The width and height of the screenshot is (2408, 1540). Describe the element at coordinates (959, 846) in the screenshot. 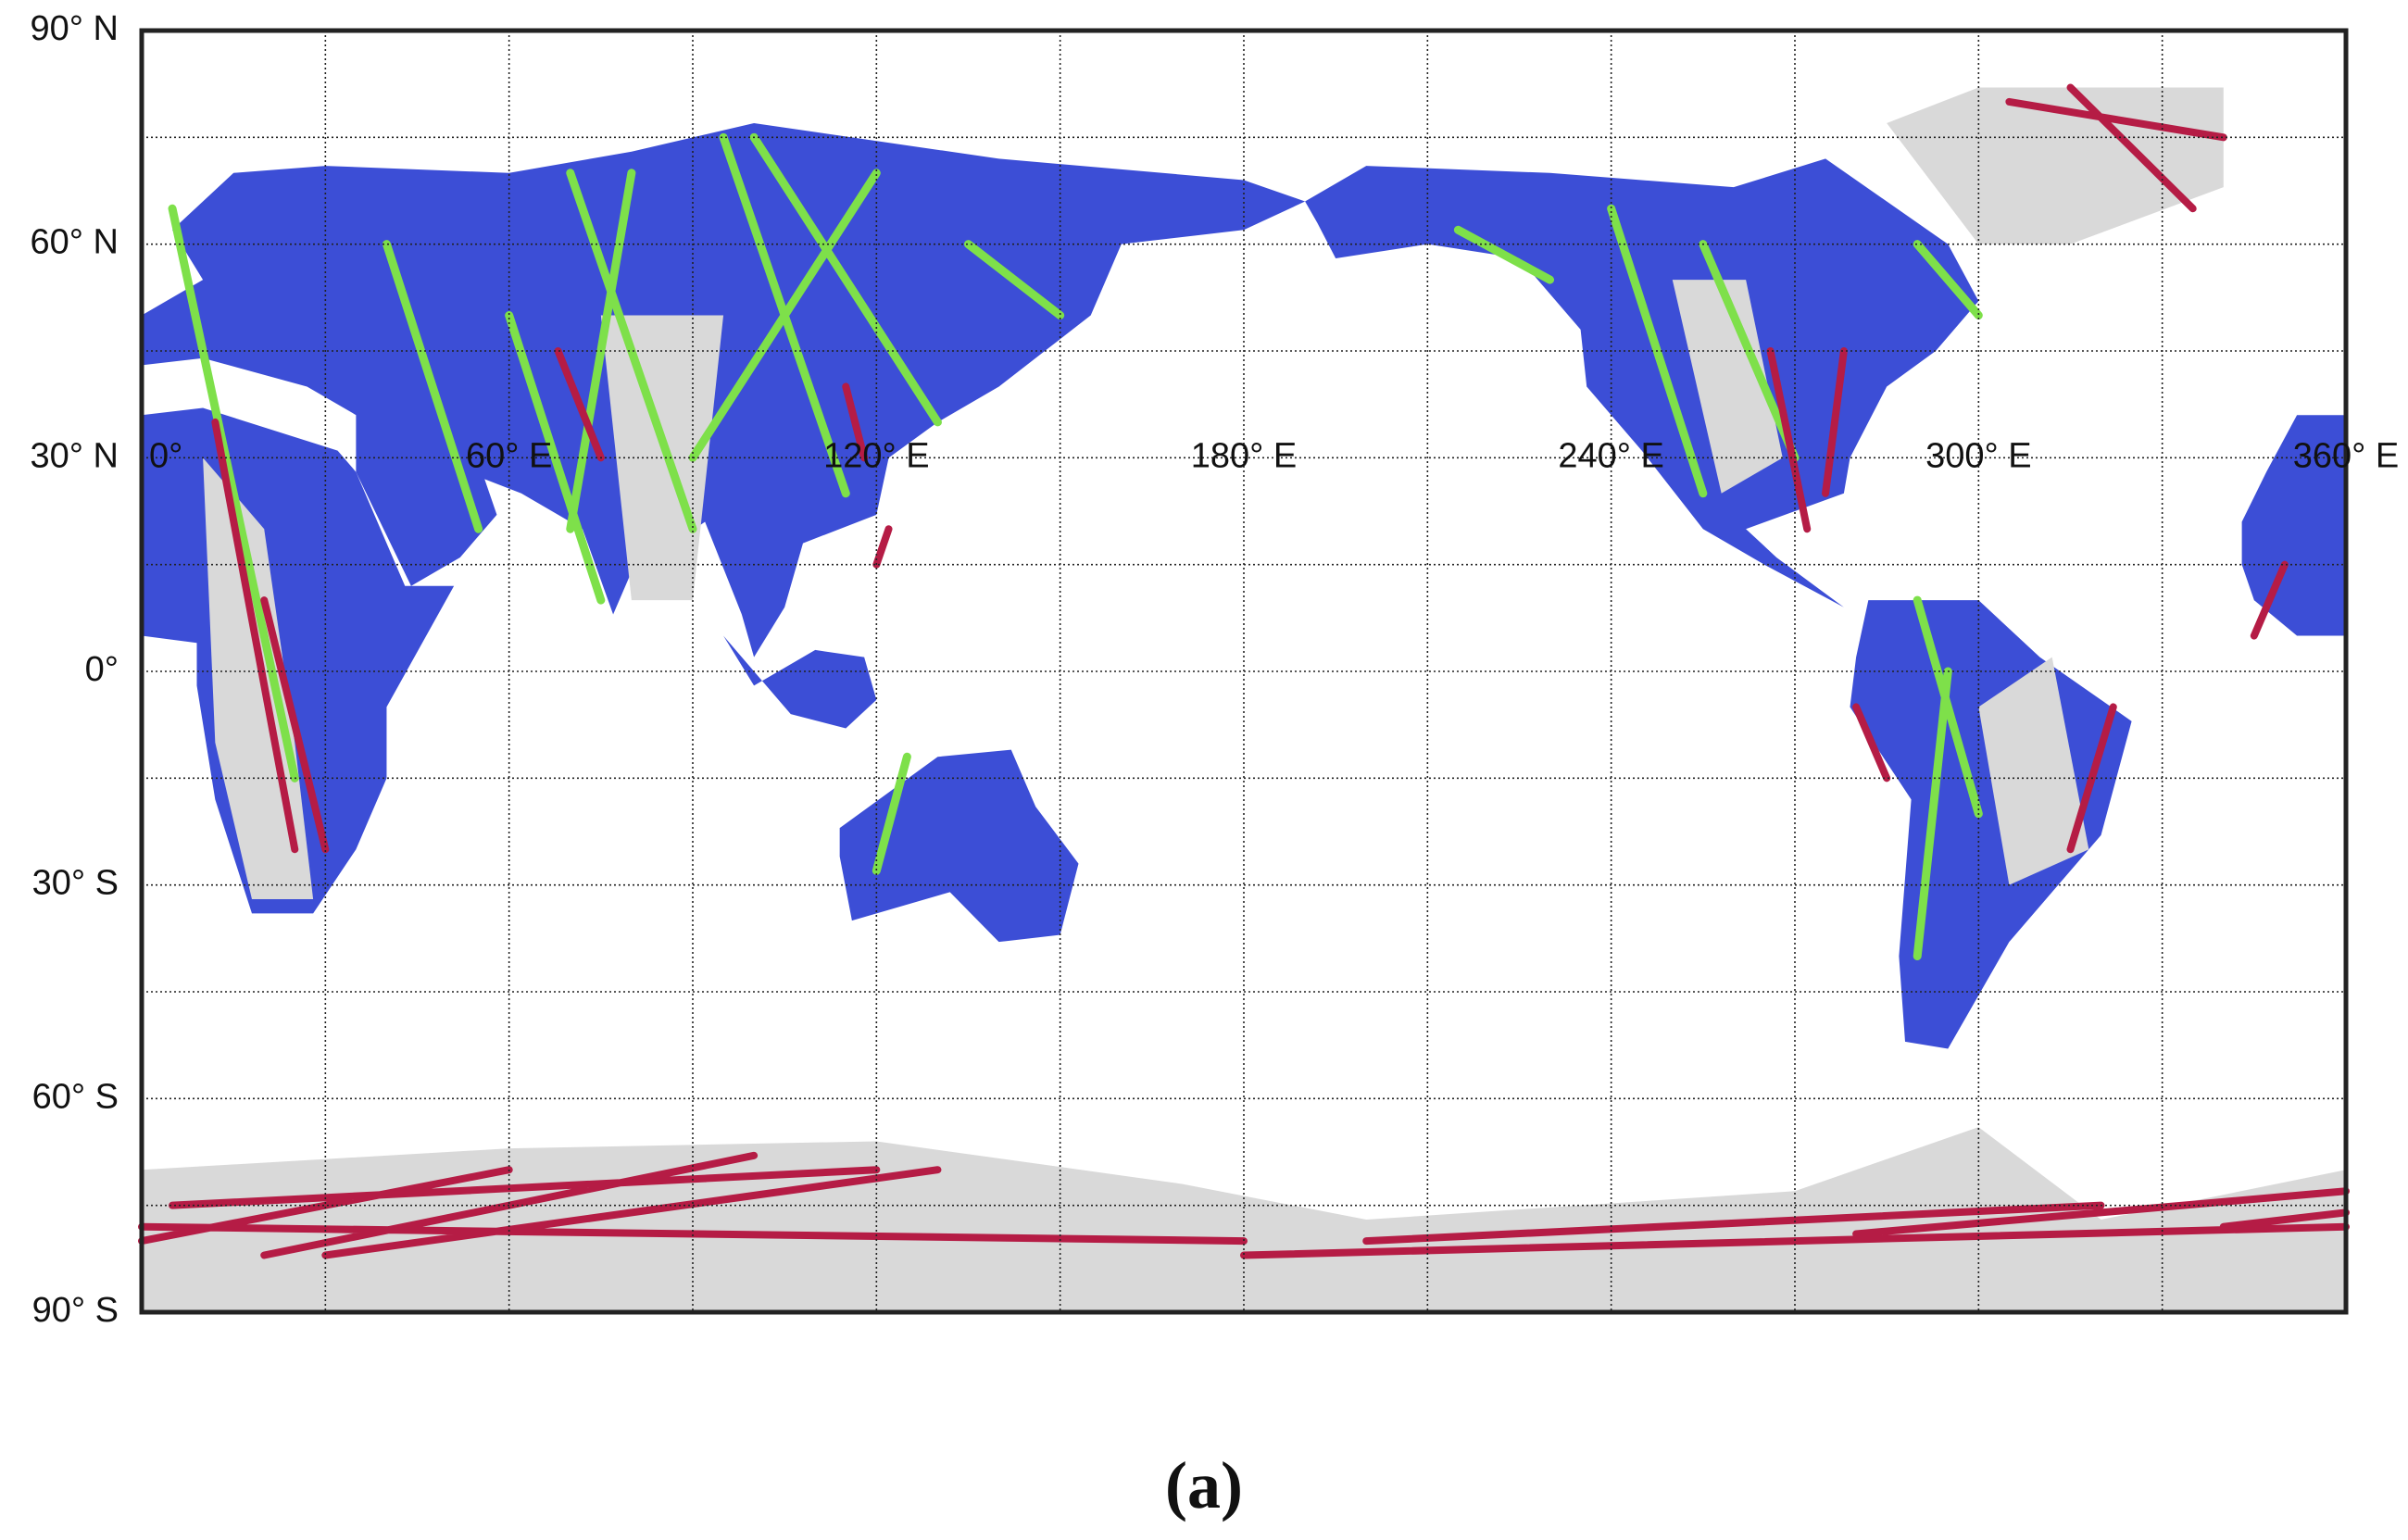

I see `australia` at that location.